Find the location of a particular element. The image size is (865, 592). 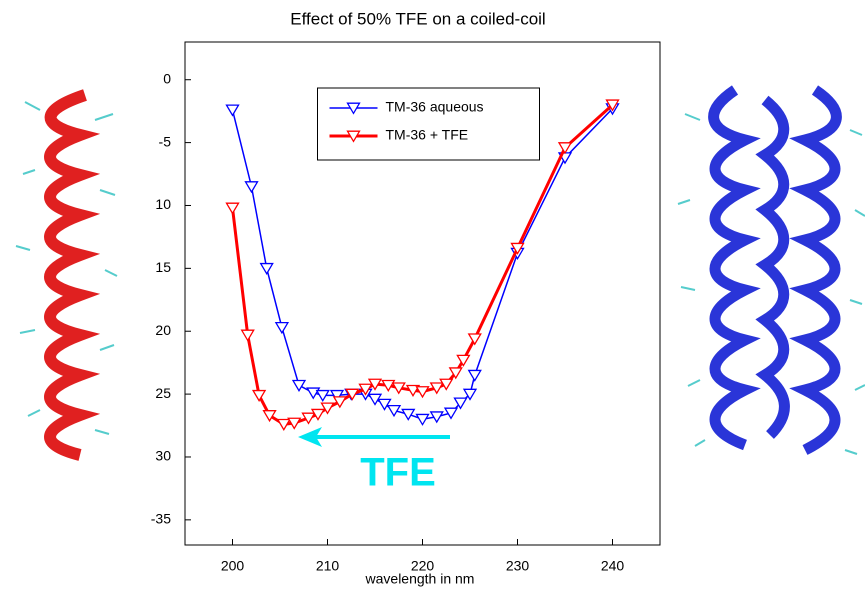

annotation: TFE is located at coordinates (398, 473).